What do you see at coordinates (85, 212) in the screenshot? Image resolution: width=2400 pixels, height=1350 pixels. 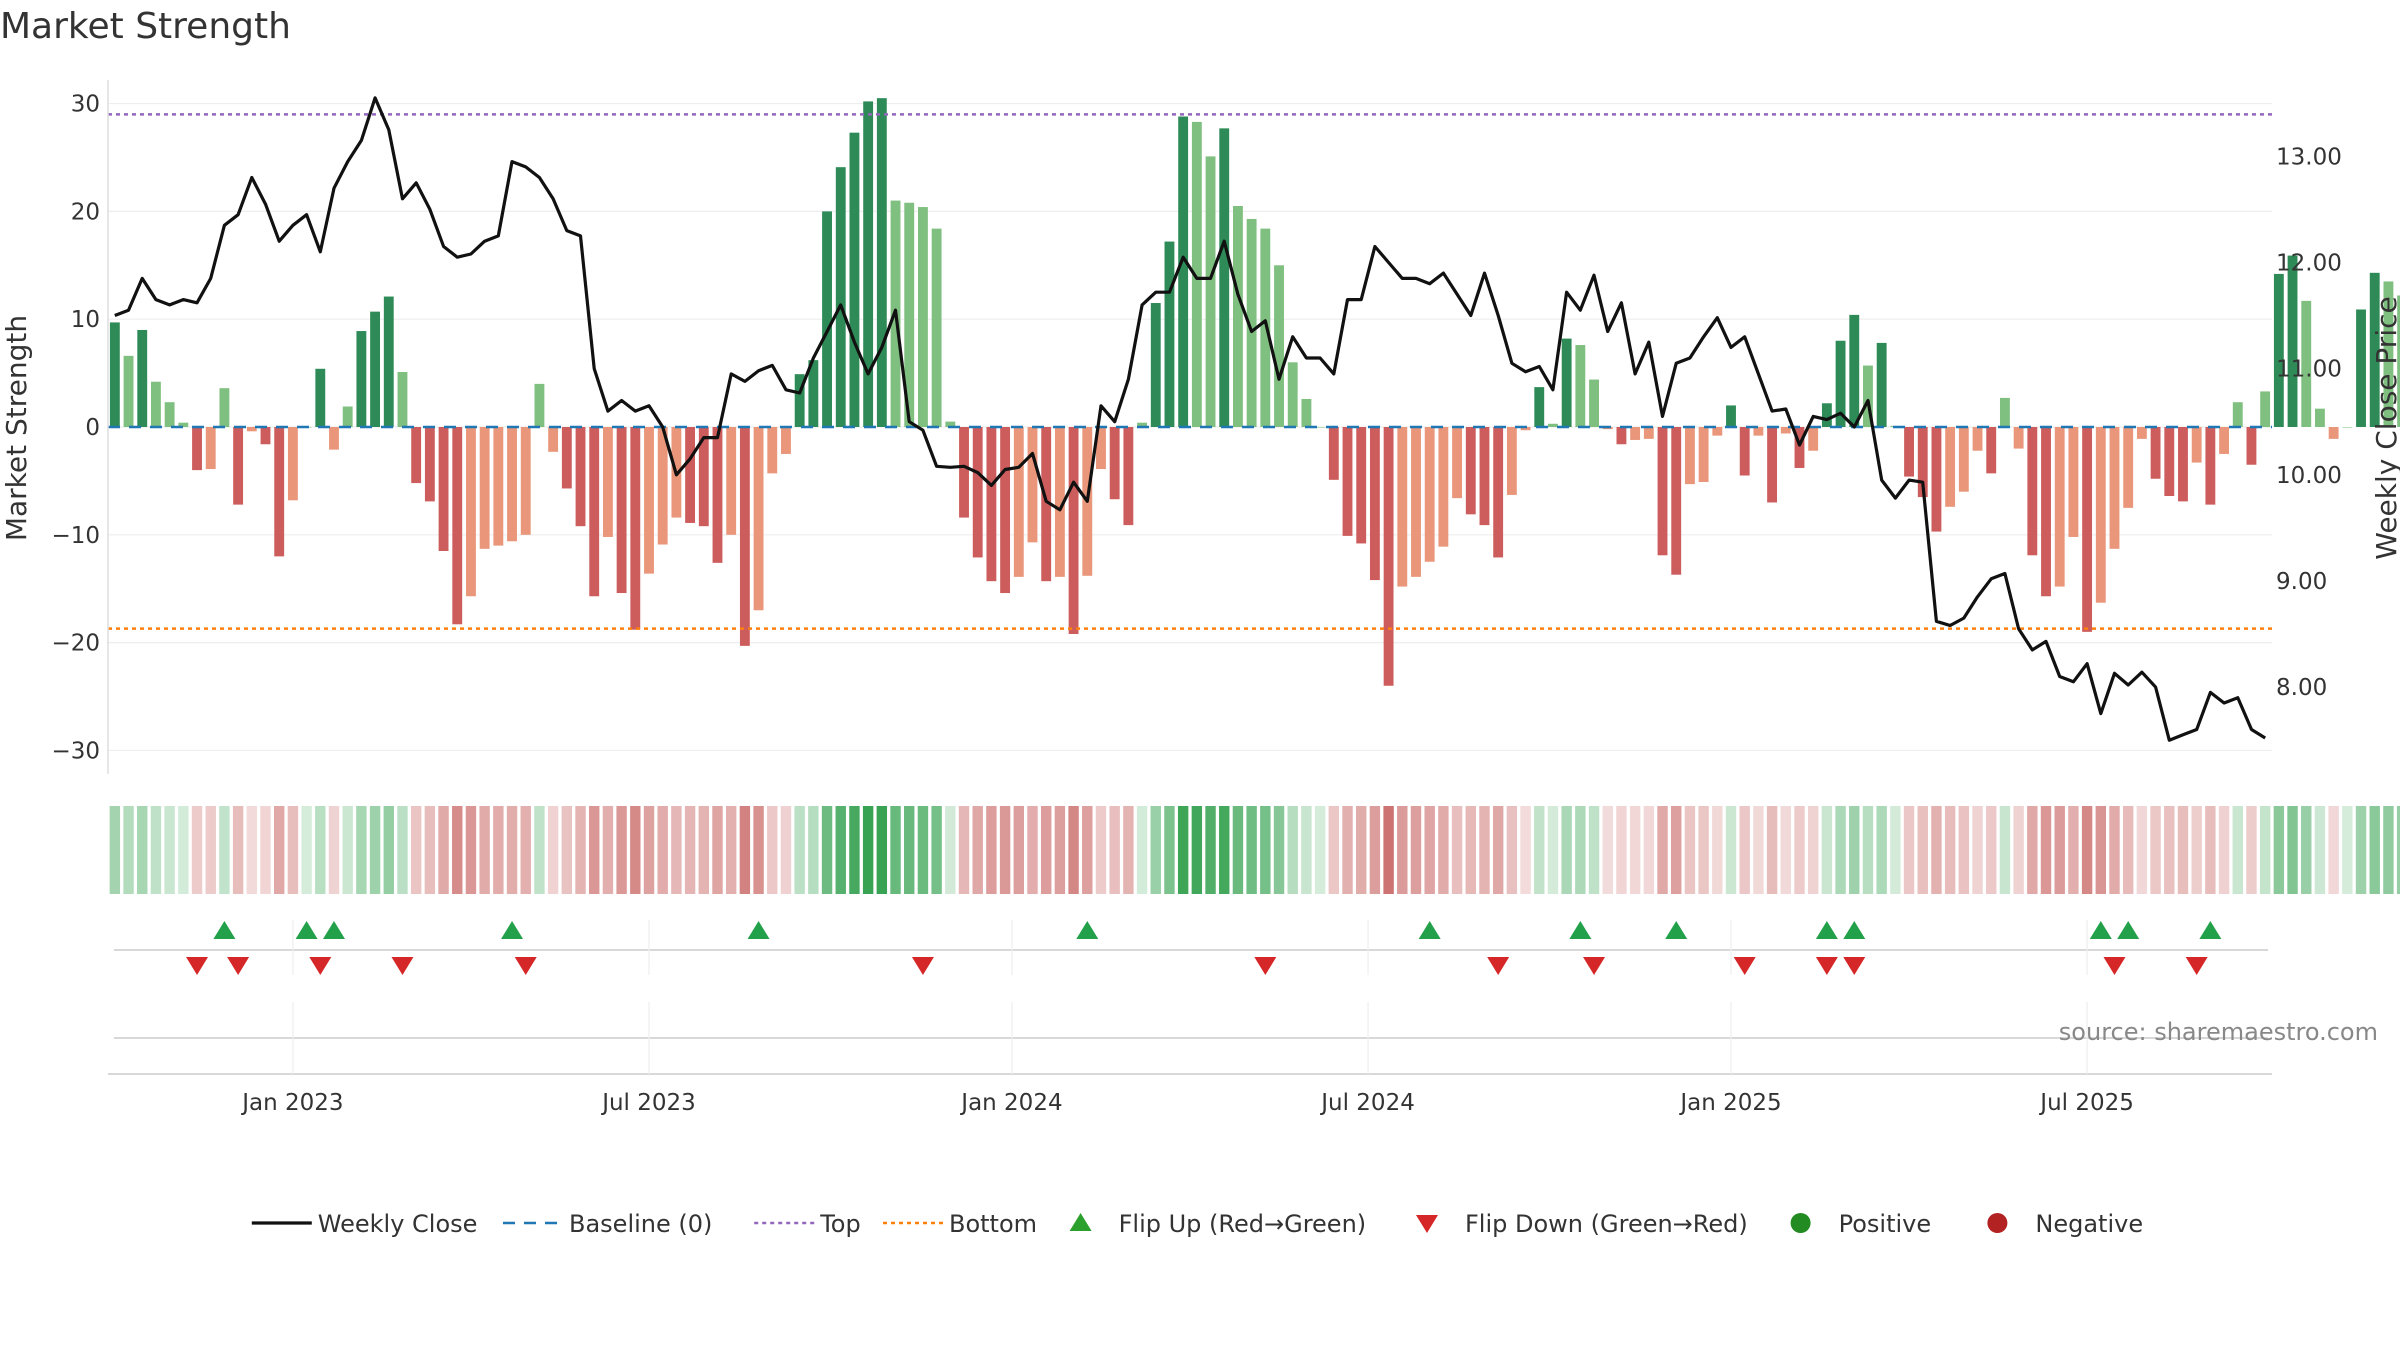 I see `y-tick-label-left: 20` at bounding box center [85, 212].